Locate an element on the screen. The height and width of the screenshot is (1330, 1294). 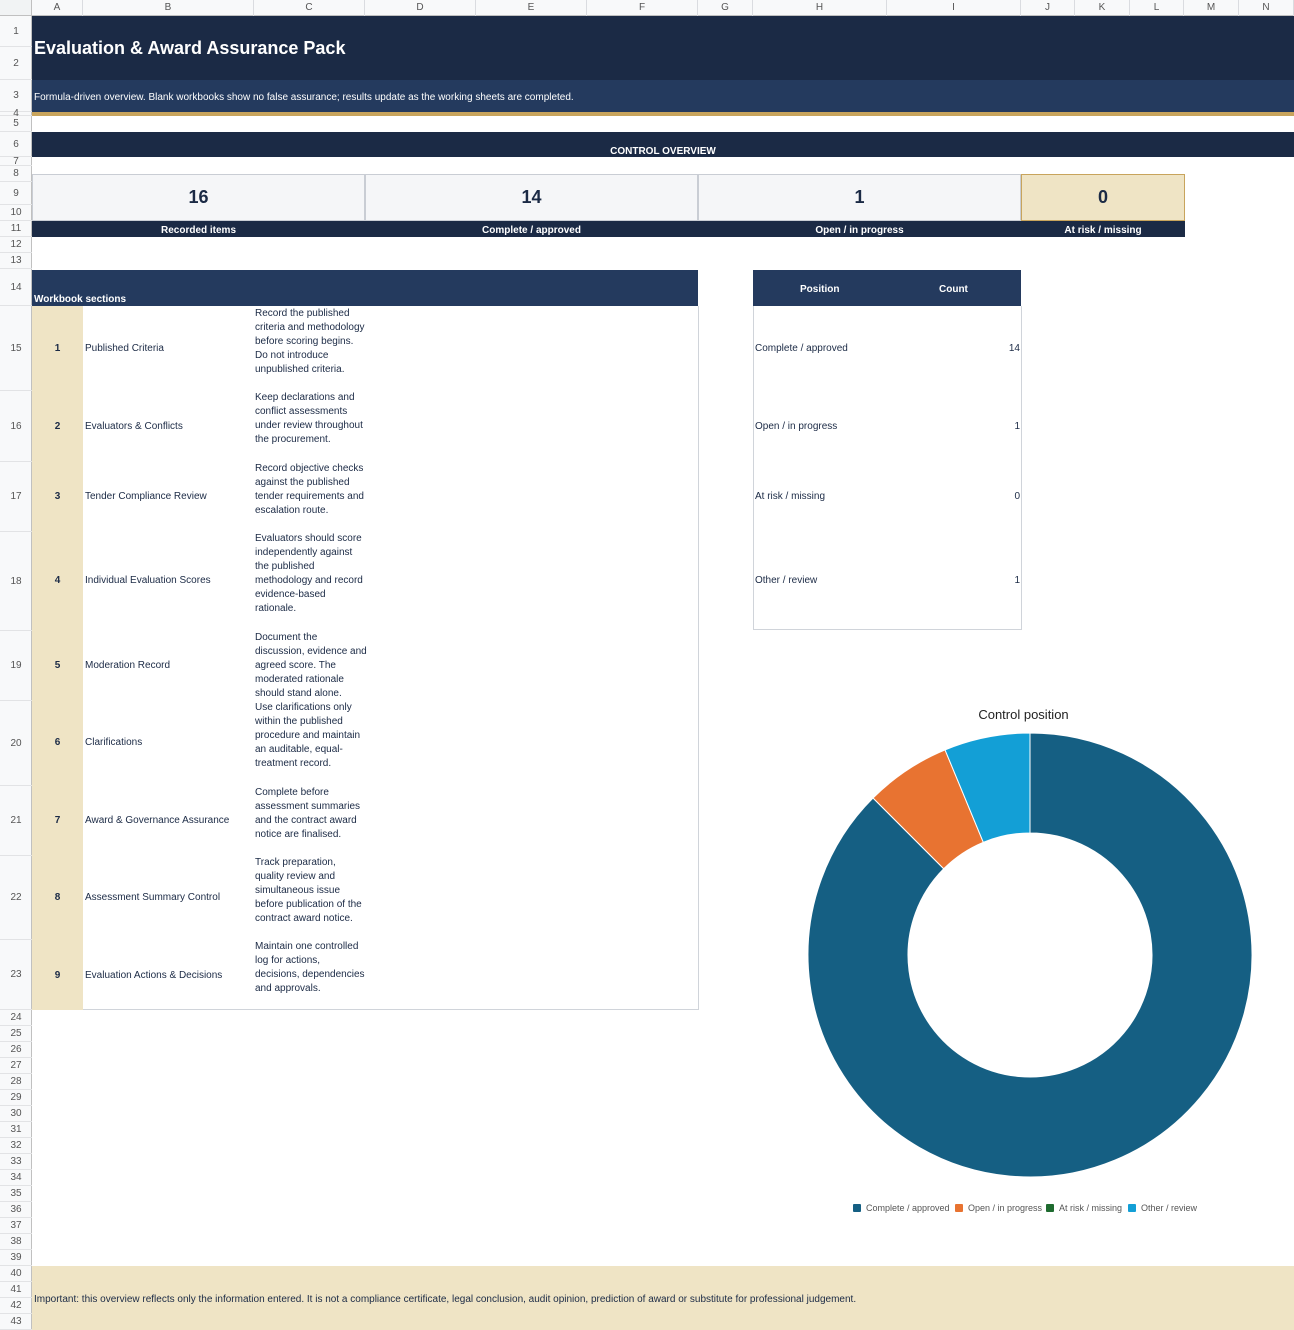
row-header-30: 30 is located at coordinates (16, 1114).